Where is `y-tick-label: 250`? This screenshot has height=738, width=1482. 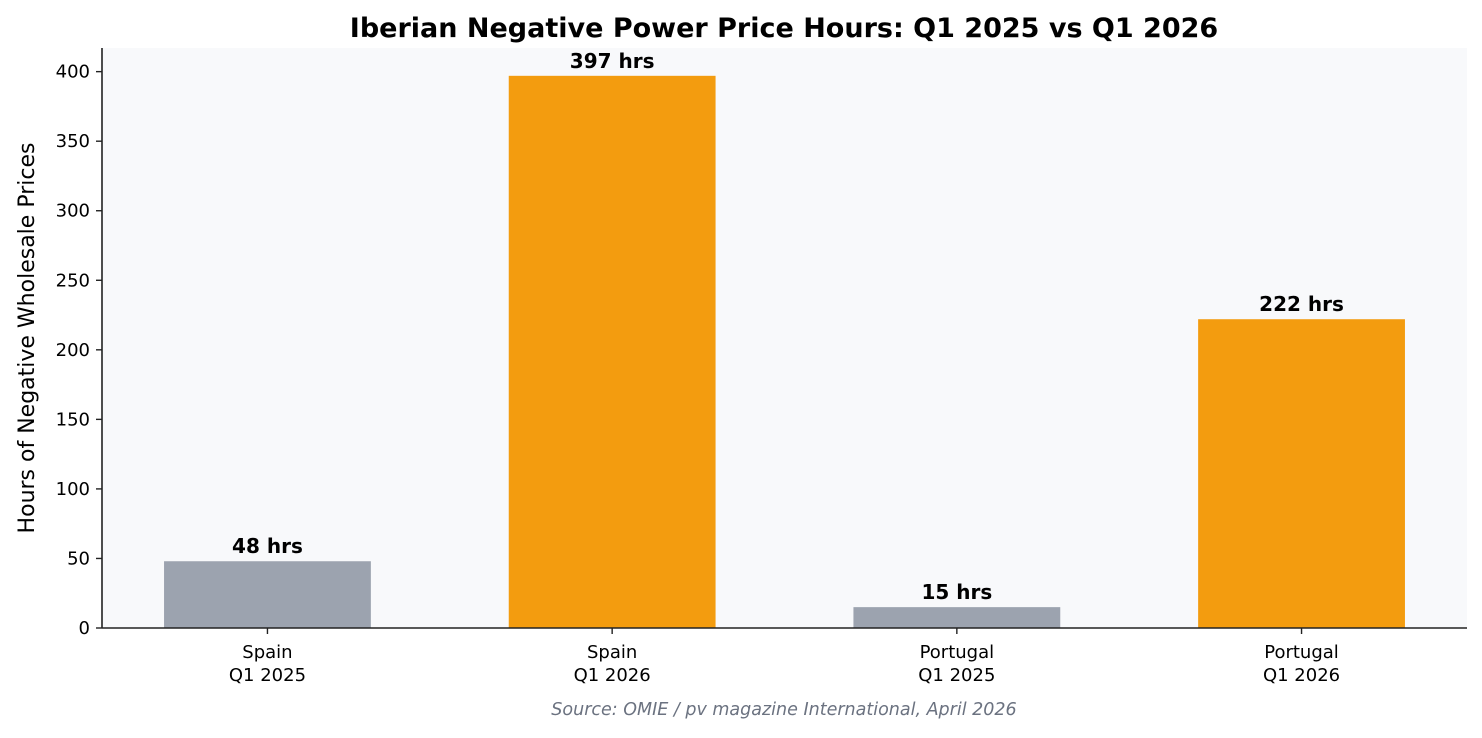
y-tick-label: 250 is located at coordinates (73, 280).